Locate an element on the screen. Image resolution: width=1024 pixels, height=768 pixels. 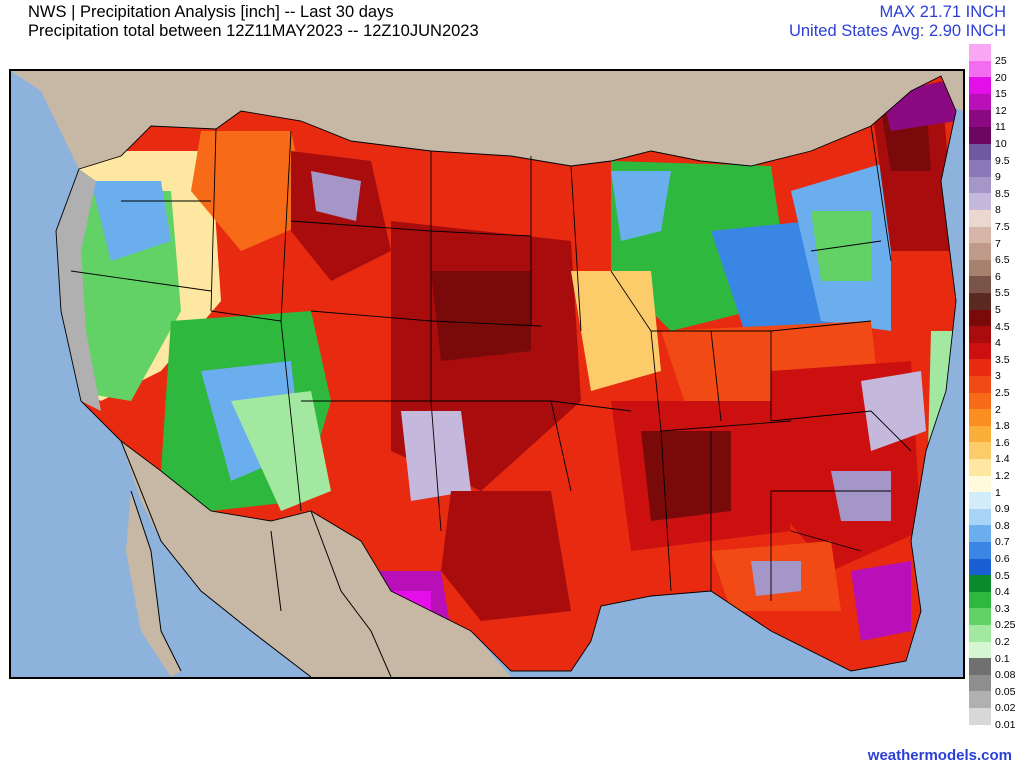
legend-label: 3 is located at coordinates (998, 376).